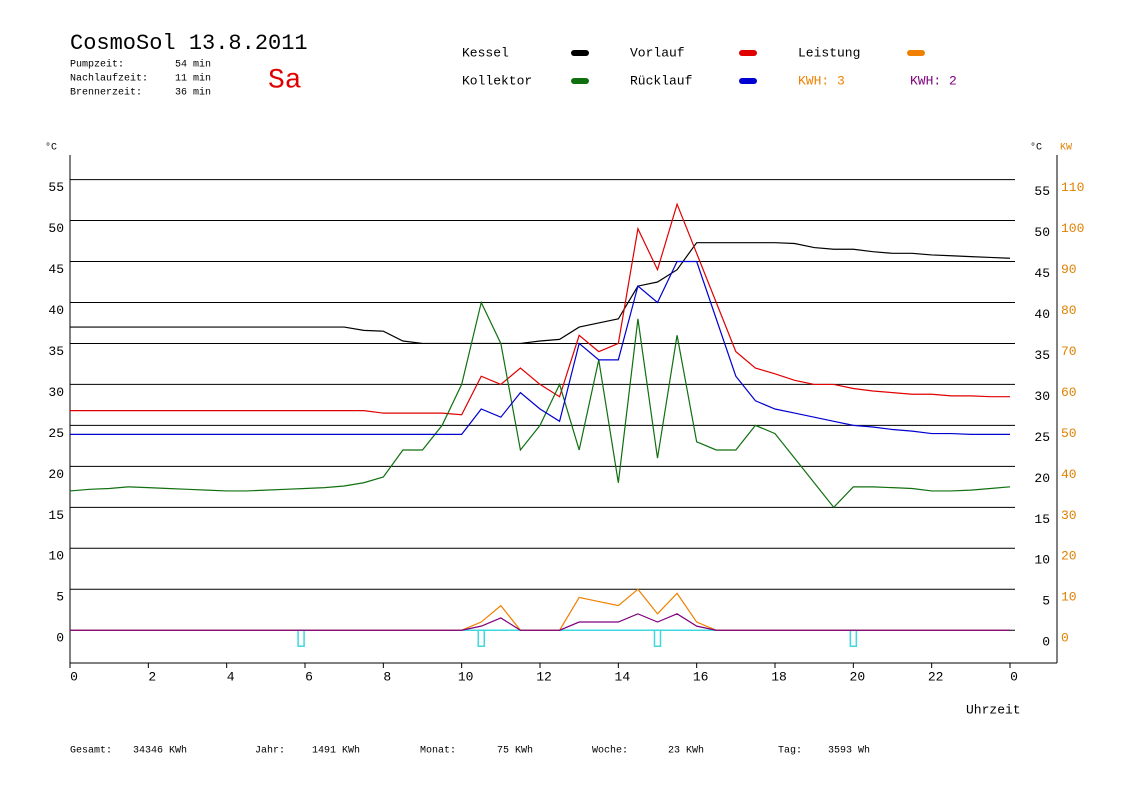 This screenshot has height=812, width=1148. What do you see at coordinates (933, 80) in the screenshot?
I see `legend-label: KWH: 2` at bounding box center [933, 80].